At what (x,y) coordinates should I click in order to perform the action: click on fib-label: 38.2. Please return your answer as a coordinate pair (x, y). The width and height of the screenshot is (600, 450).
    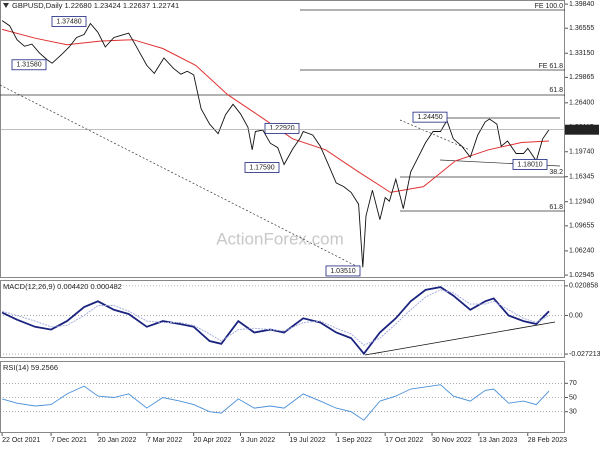
    Looking at the image, I should click on (556, 172).